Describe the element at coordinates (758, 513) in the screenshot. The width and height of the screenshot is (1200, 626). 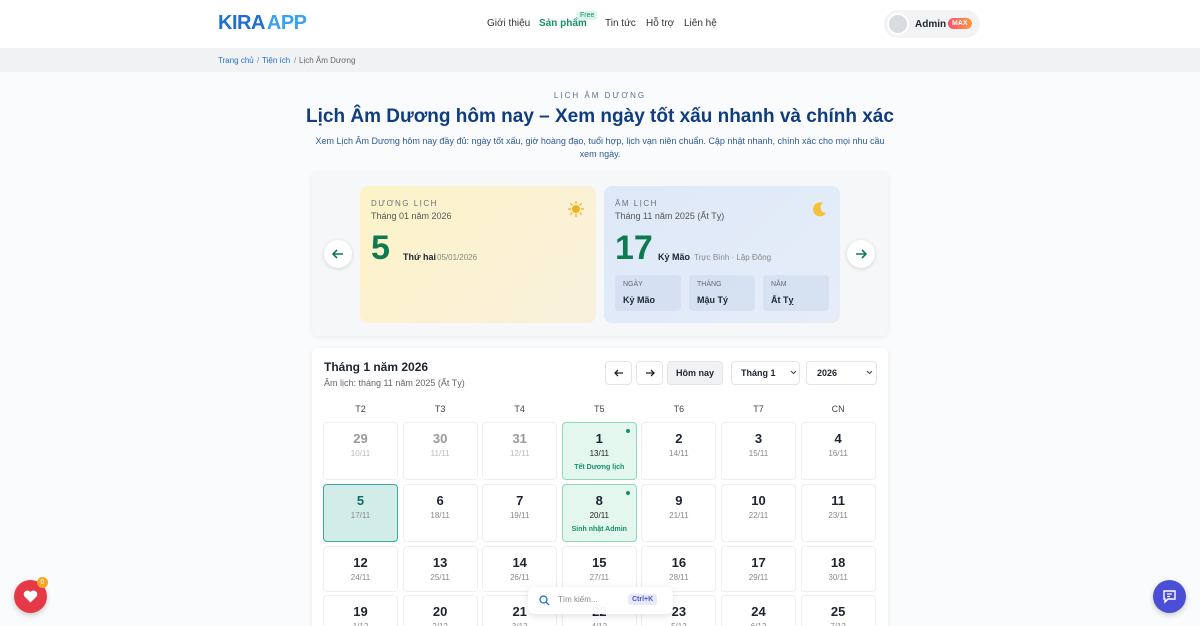
I see `day-cell: 10 22/11` at that location.